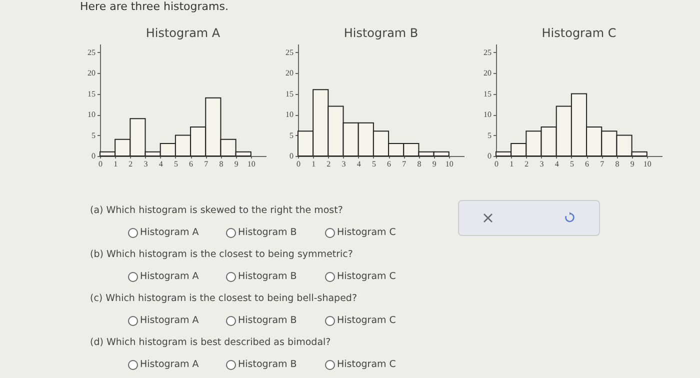 The height and width of the screenshot is (378, 700). What do you see at coordinates (221, 254) in the screenshot?
I see `text: (b) Which histogram is the closest to being symmetric?` at bounding box center [221, 254].